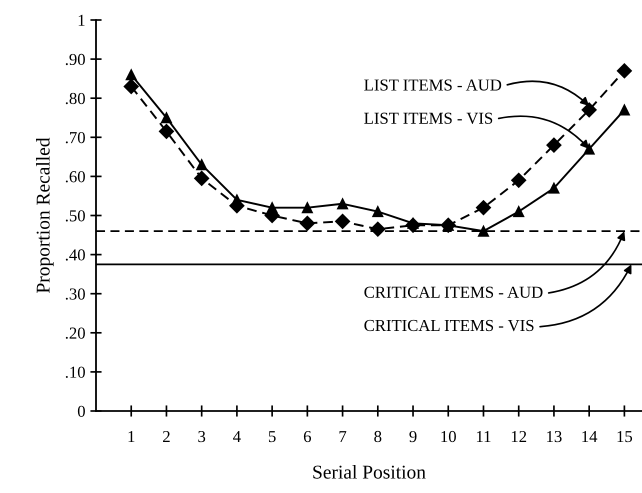 The height and width of the screenshot is (493, 642). Describe the element at coordinates (75, 60) in the screenshot. I see `y-tick-label: .90` at that location.